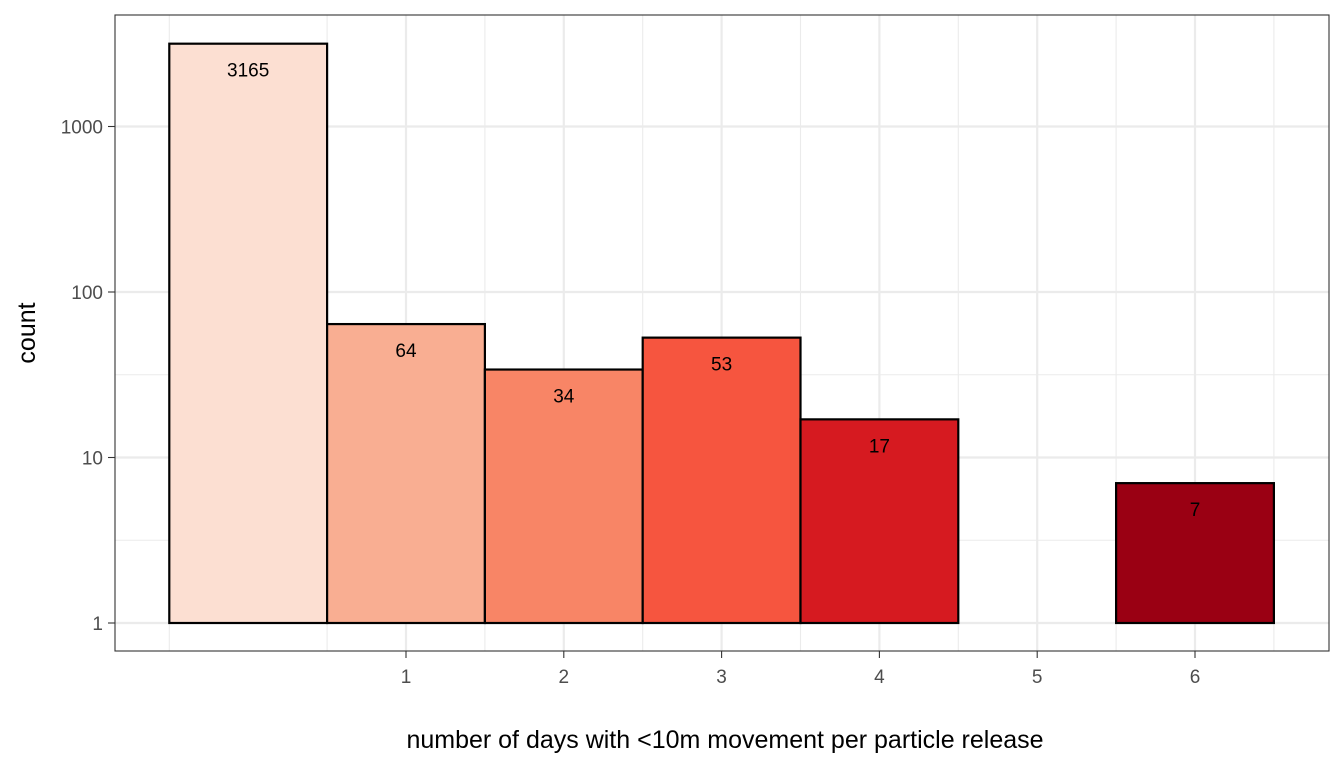 This screenshot has width=1344, height=768. What do you see at coordinates (721, 365) in the screenshot?
I see `bar-label-53: 53` at bounding box center [721, 365].